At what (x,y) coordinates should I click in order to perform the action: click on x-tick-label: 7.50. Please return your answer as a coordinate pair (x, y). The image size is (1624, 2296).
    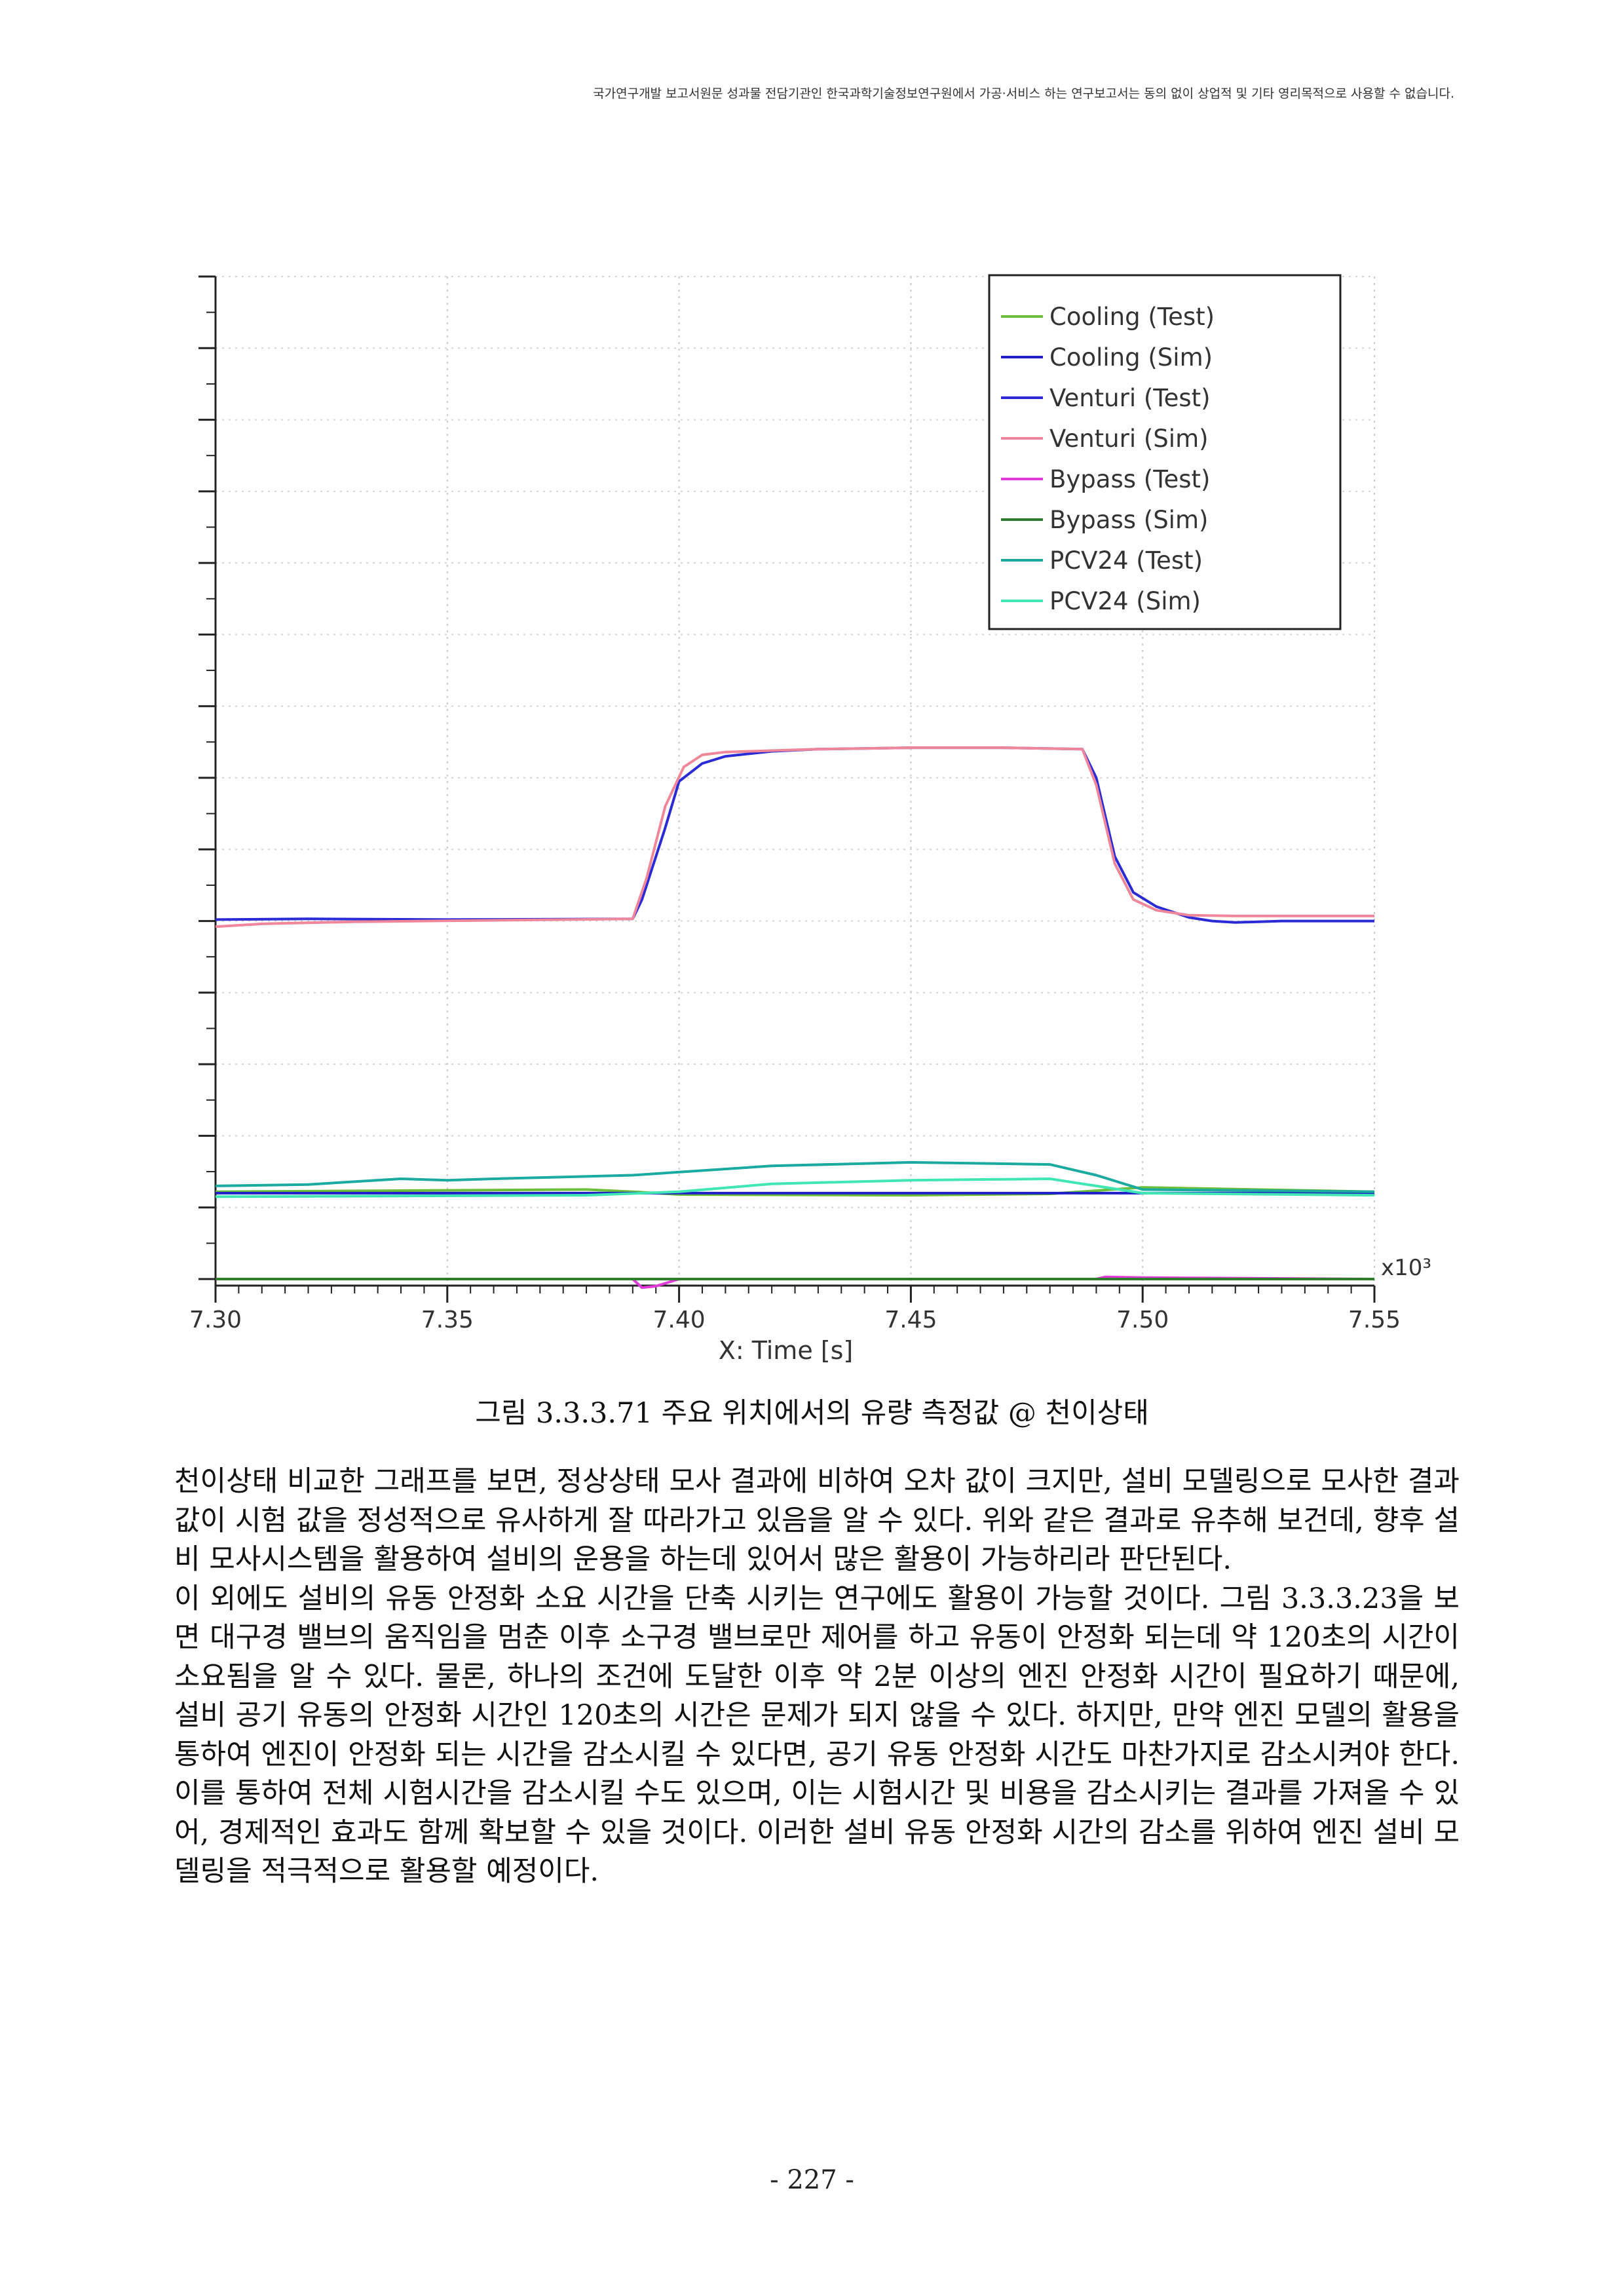
    Looking at the image, I should click on (1142, 1320).